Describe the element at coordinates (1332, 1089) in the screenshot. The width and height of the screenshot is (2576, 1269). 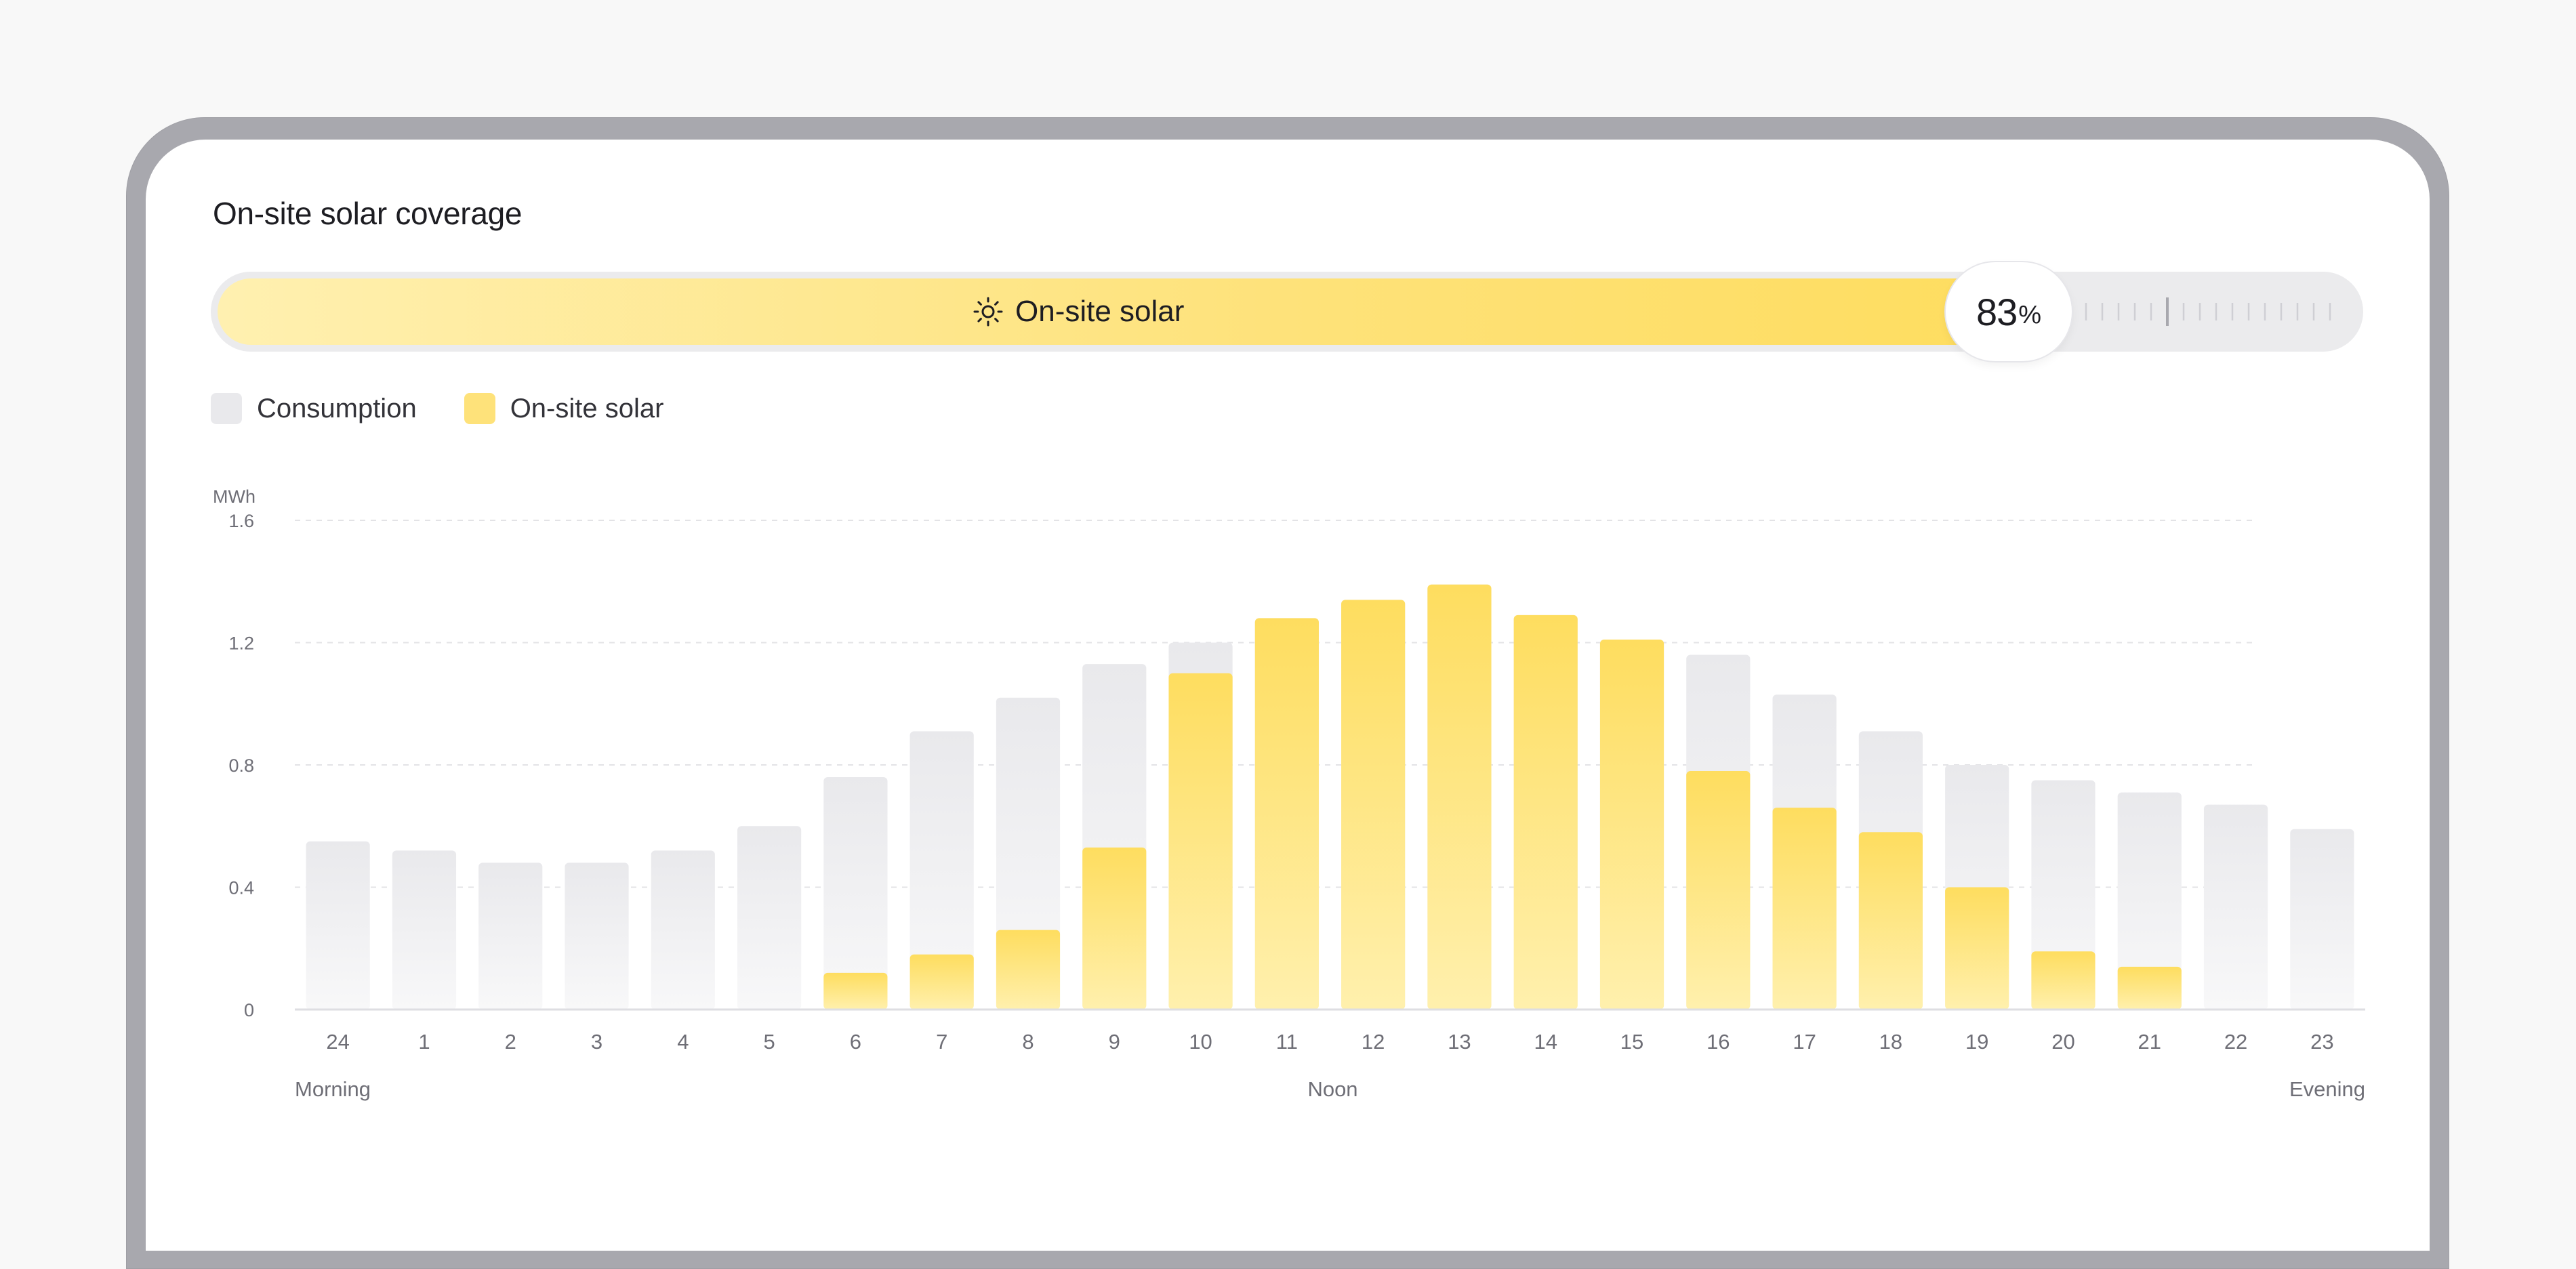
I see `period-label-noon: Noon` at that location.